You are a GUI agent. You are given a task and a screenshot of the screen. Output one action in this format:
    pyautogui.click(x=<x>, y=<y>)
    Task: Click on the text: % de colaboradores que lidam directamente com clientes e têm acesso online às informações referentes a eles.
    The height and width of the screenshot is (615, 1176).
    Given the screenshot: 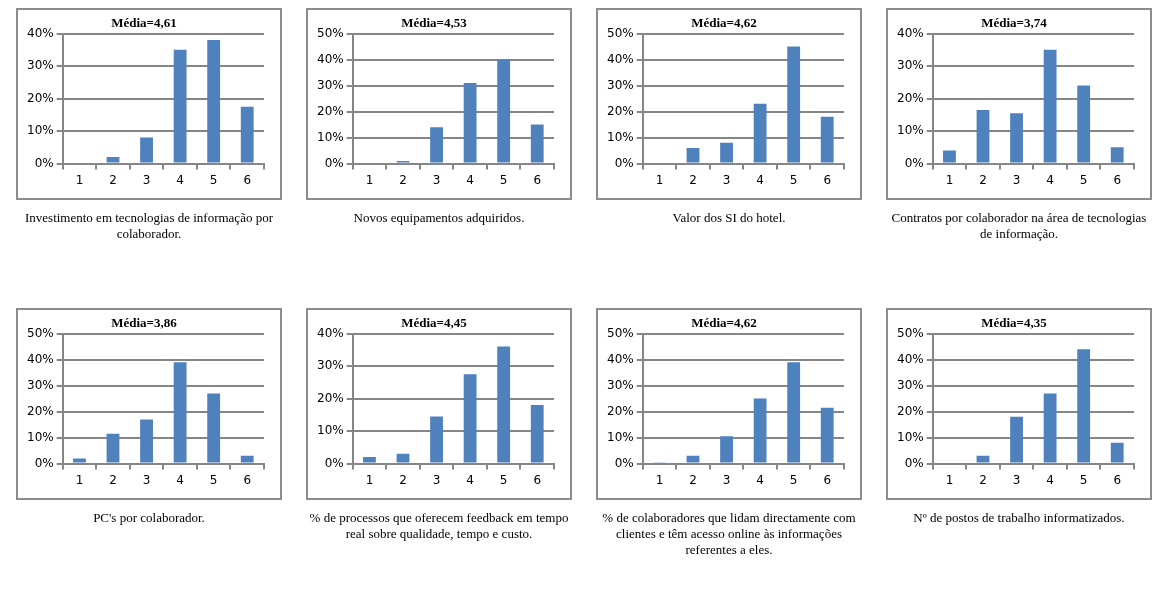 What is the action you would take?
    pyautogui.click(x=729, y=534)
    